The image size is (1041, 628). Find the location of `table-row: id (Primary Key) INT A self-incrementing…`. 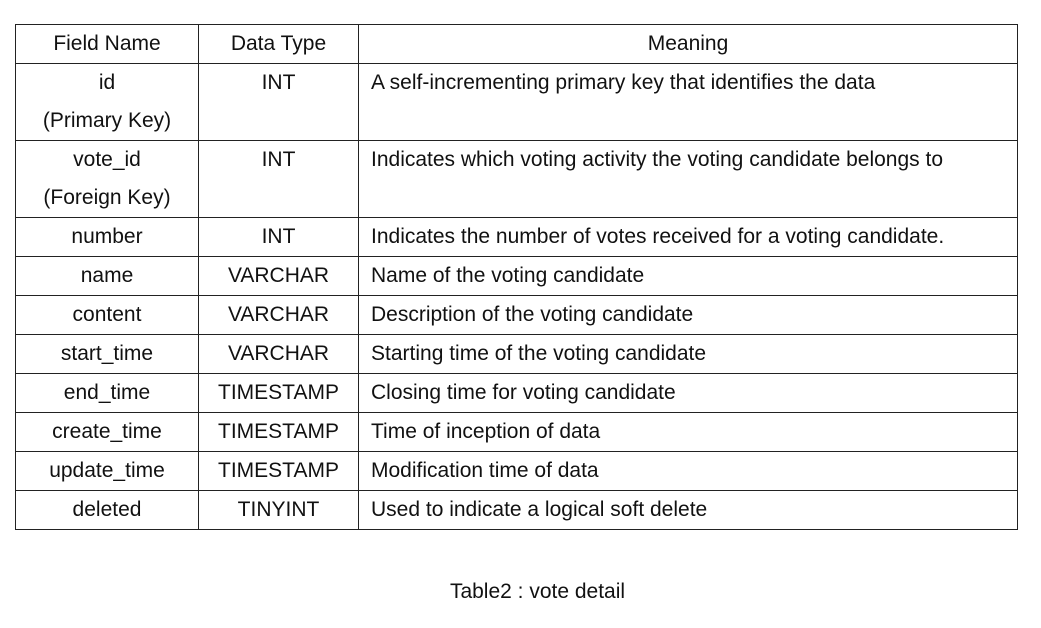

table-row: id (Primary Key) INT A self-incrementing… is located at coordinates (516, 102).